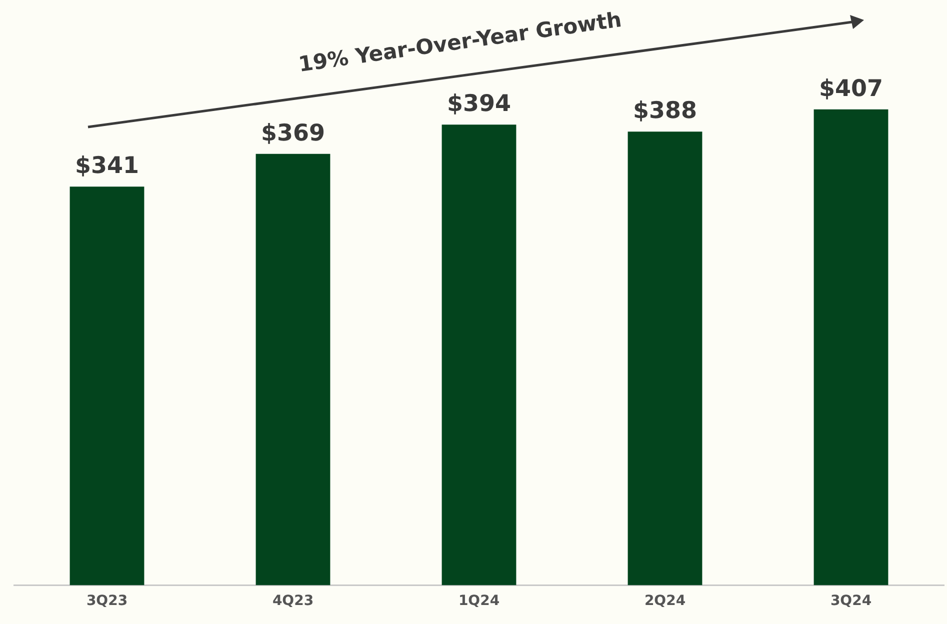  I want to click on data-label: $341, so click(107, 166).